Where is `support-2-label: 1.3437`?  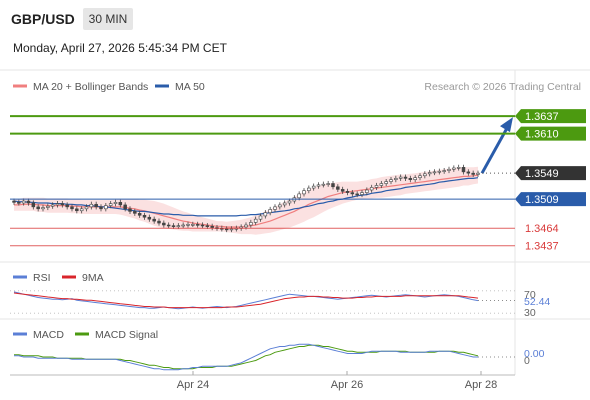 support-2-label: 1.3437 is located at coordinates (542, 247).